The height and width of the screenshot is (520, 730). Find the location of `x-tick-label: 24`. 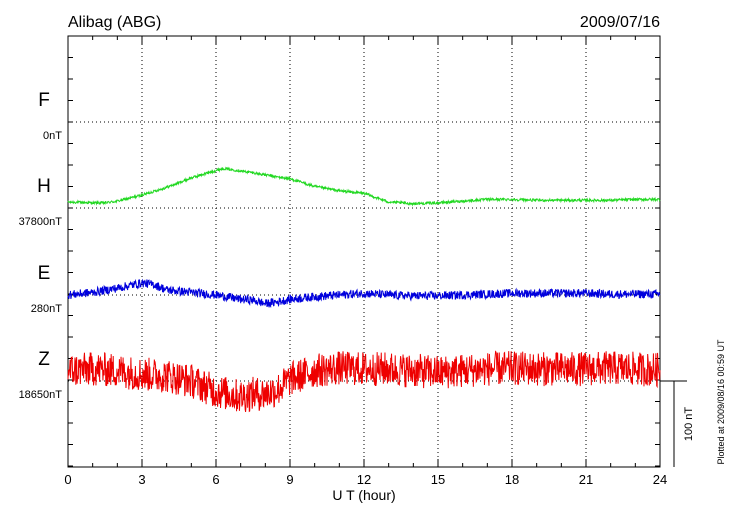

x-tick-label: 24 is located at coordinates (660, 479).